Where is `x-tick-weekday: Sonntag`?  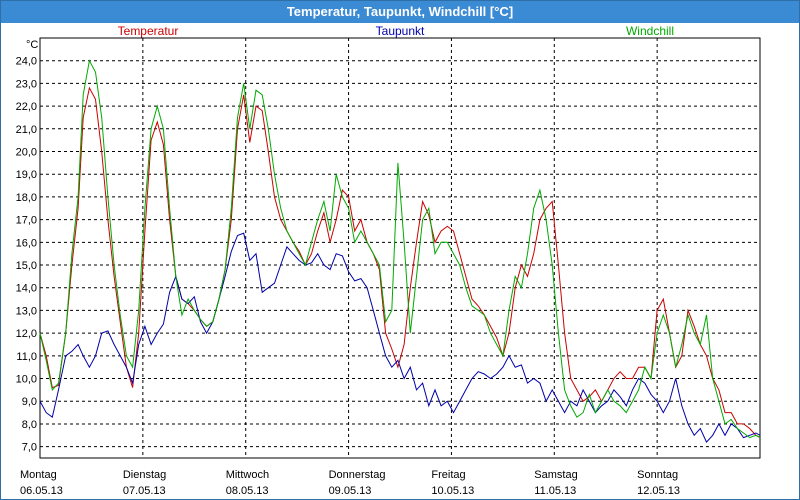
x-tick-weekday: Sonntag is located at coordinates (657, 475).